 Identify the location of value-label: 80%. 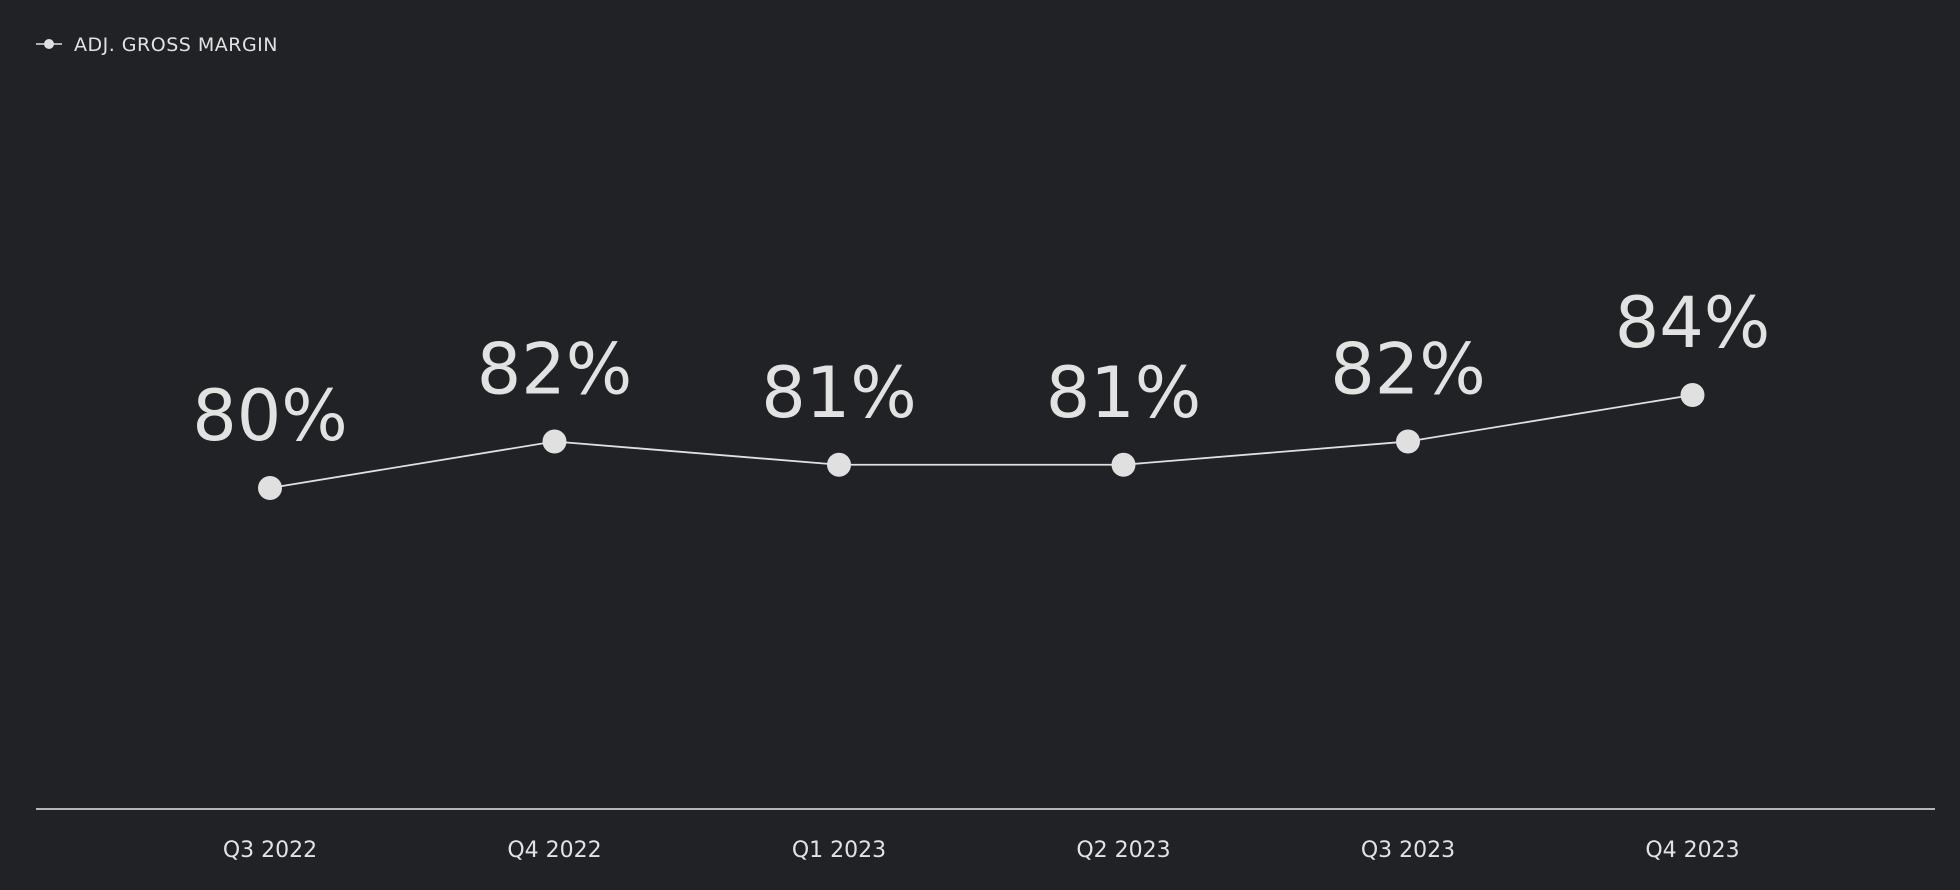
(270, 416).